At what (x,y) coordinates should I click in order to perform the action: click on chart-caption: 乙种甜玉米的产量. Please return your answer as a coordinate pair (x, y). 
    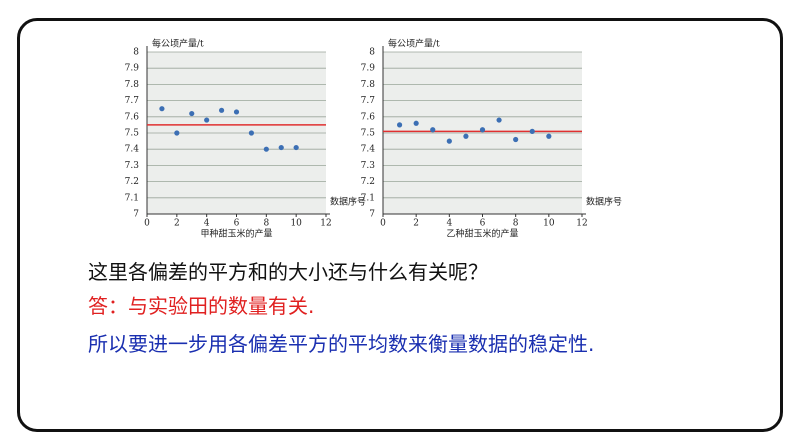
    Looking at the image, I should click on (482, 234).